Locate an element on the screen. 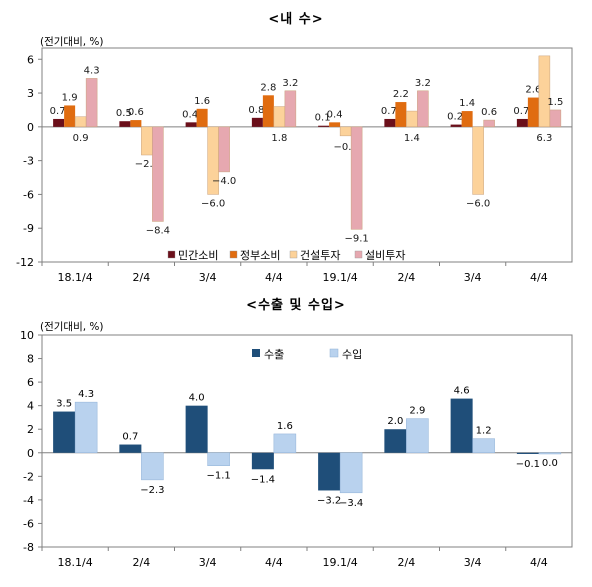 Image resolution: width=592 pixels, height=587 pixels. chart2-y-tick-label: -6 is located at coordinates (28, 523).